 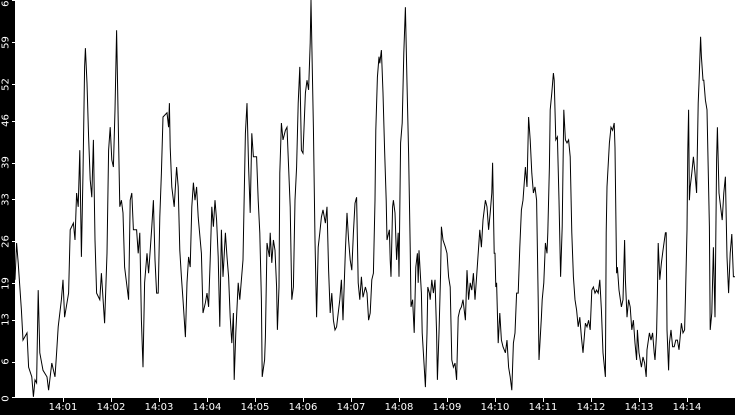 I want to click on y-tick-label: 0, so click(x=6, y=398).